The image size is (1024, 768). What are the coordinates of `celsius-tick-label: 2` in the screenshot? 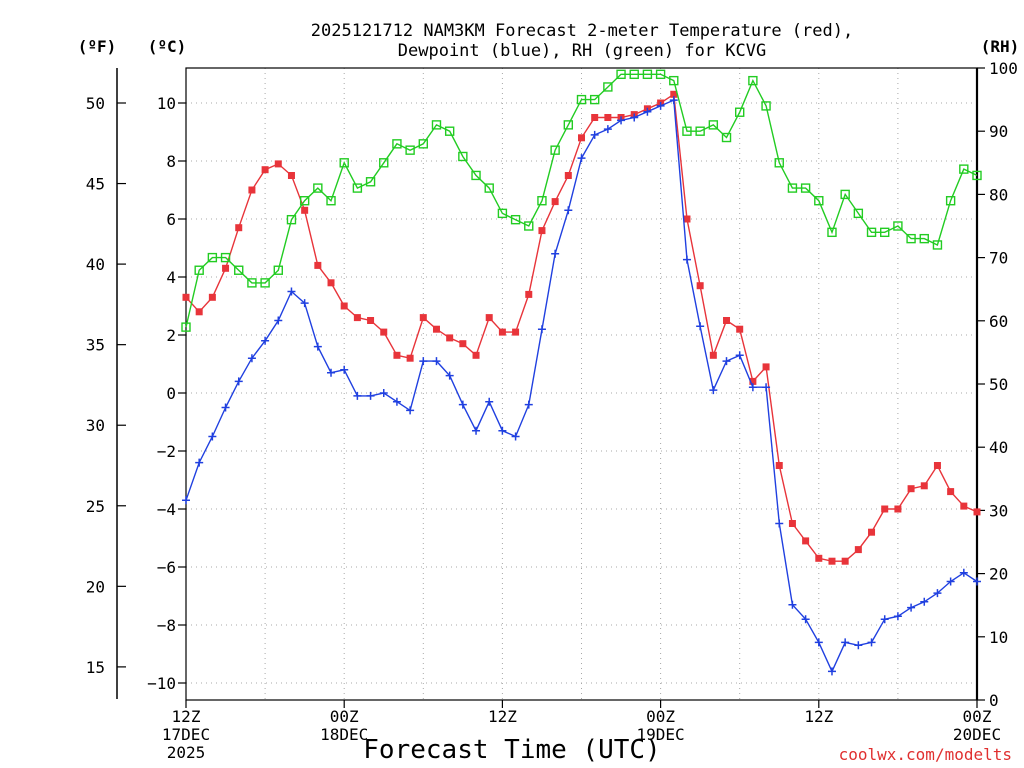 It's located at (171, 335).